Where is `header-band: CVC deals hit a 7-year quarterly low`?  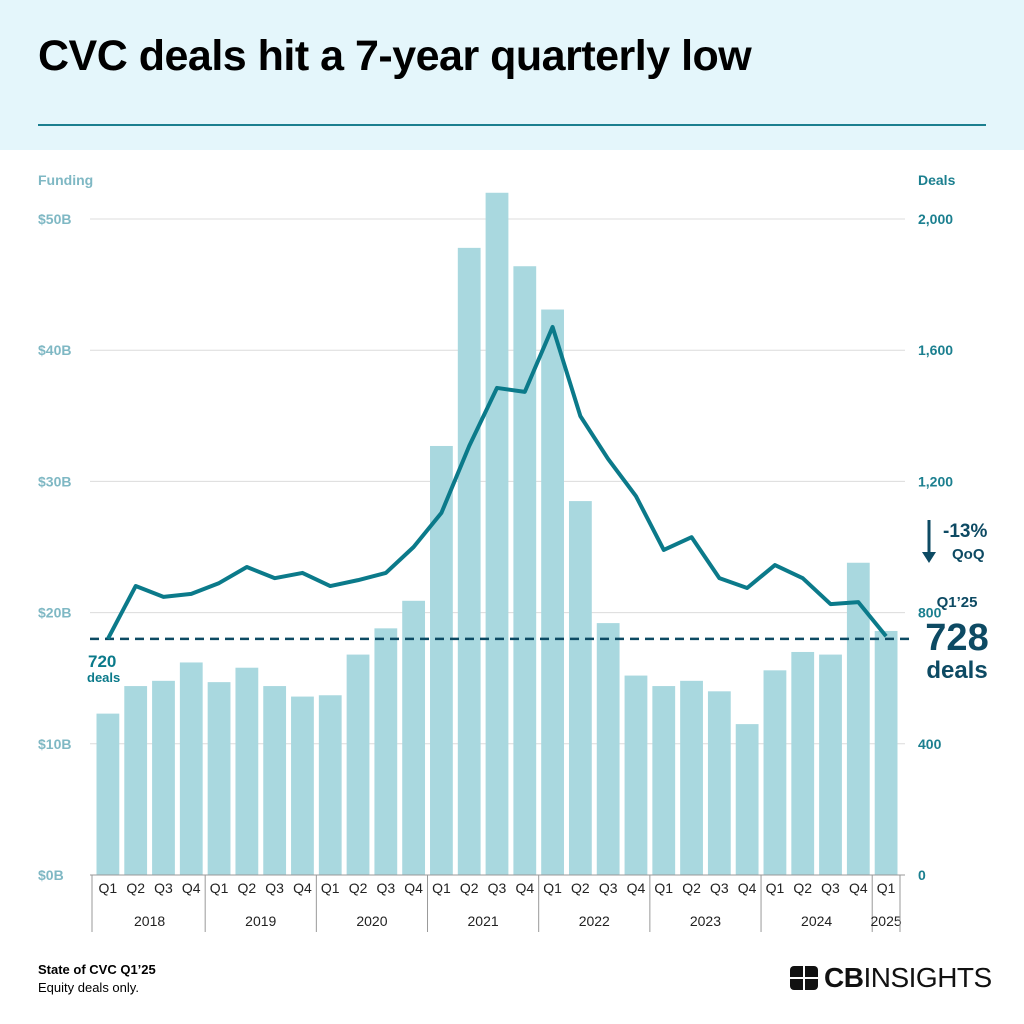 header-band: CVC deals hit a 7-year quarterly low is located at coordinates (512, 75).